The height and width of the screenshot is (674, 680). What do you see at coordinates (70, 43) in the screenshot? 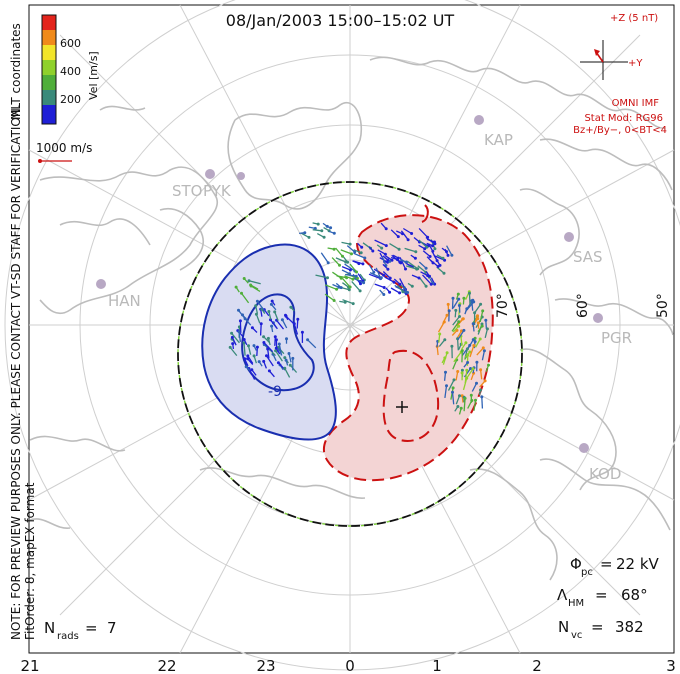
I see `color-bar-tick-600: 600` at bounding box center [70, 43].